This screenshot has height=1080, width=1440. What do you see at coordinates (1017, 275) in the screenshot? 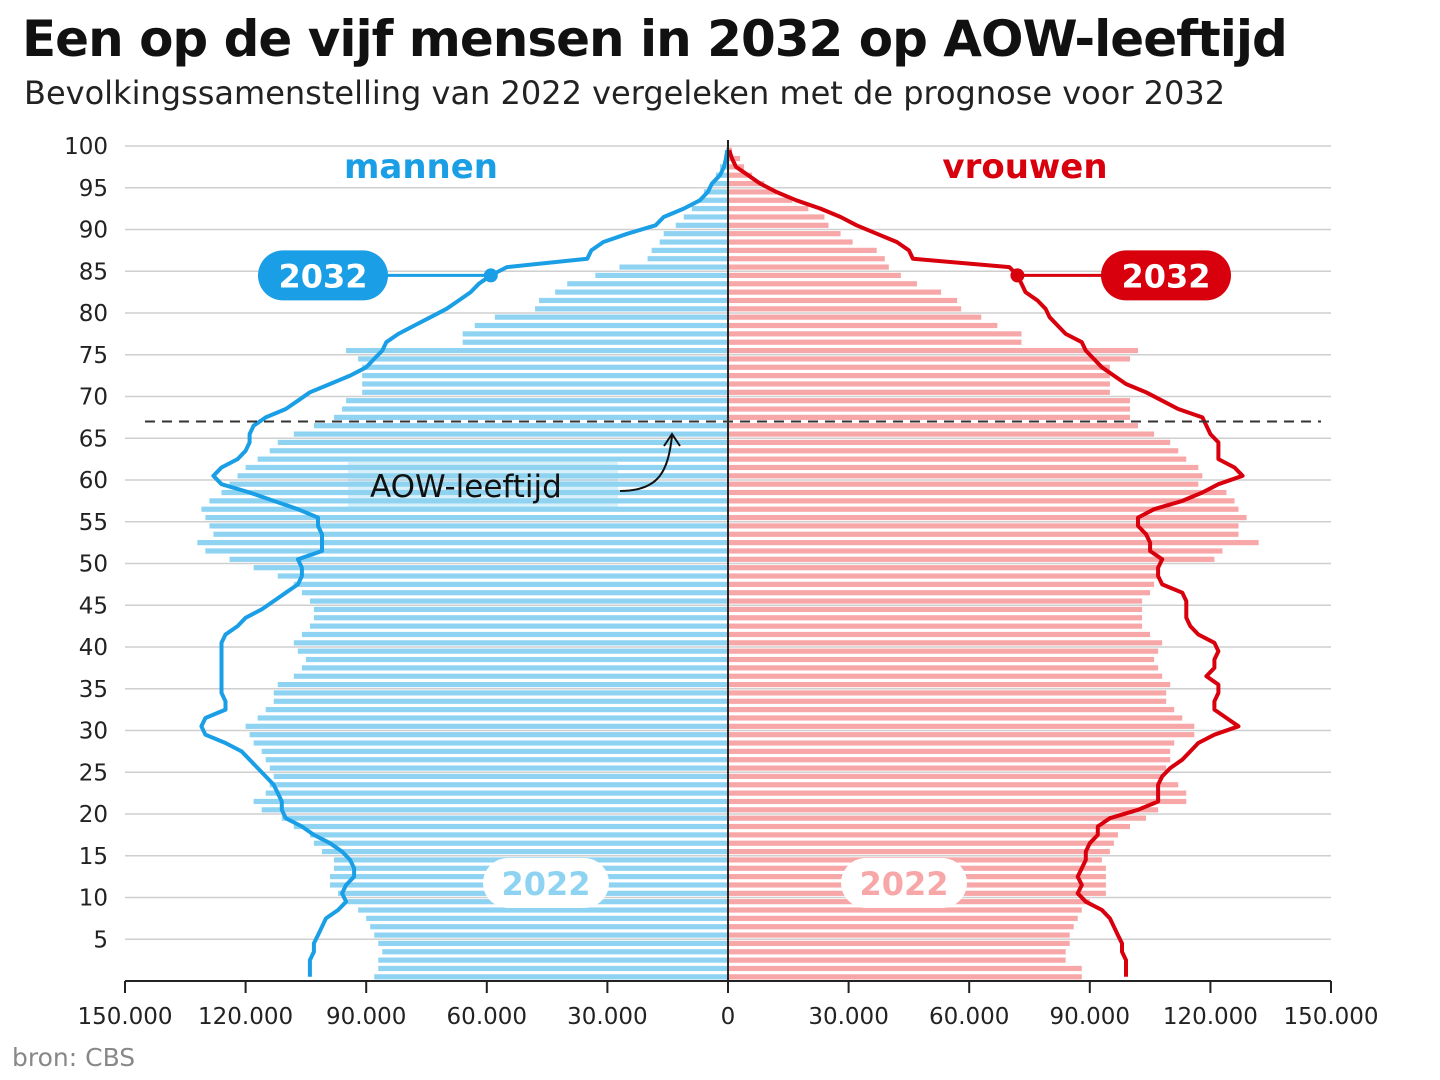
I see `female-2032-dot` at bounding box center [1017, 275].